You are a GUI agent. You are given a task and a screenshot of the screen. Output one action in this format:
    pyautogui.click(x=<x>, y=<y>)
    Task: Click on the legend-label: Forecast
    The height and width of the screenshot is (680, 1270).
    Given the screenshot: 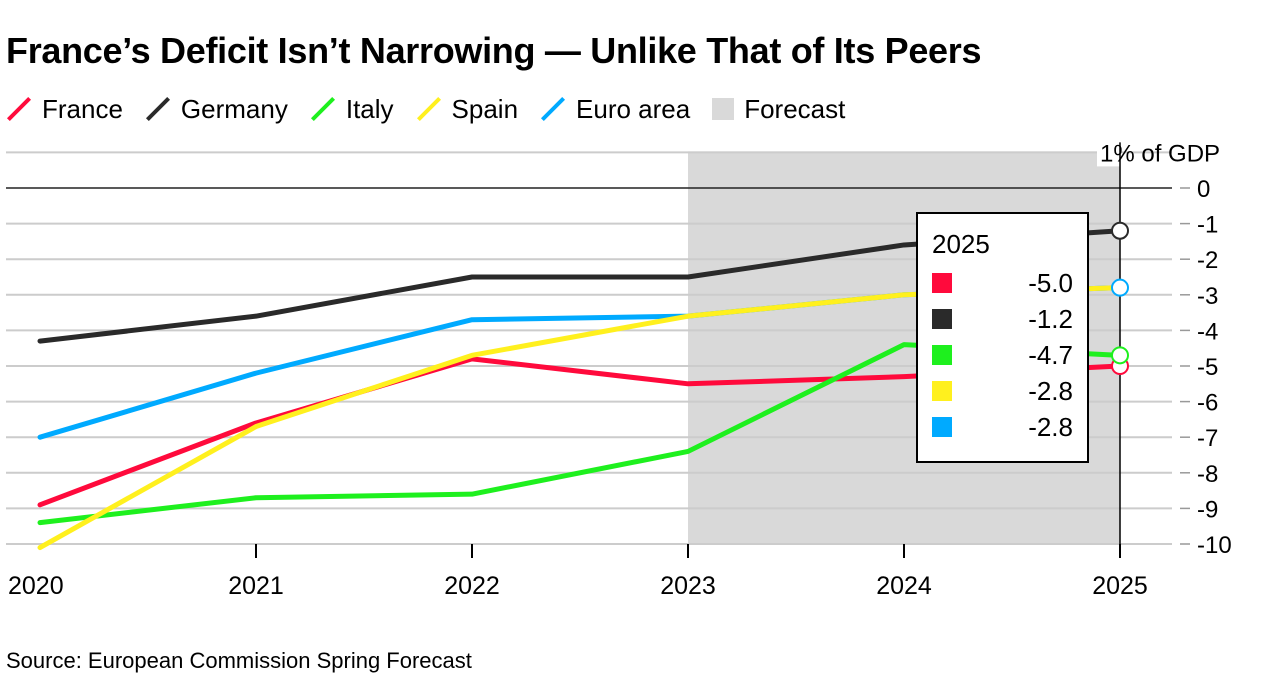 What is the action you would take?
    pyautogui.click(x=795, y=108)
    